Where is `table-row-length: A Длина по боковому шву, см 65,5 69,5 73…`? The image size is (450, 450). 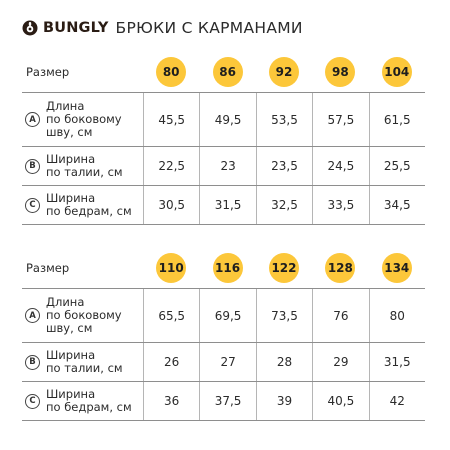 table-row-length: A Длина по боковому шву, см 65,5 69,5 73… is located at coordinates (223, 315).